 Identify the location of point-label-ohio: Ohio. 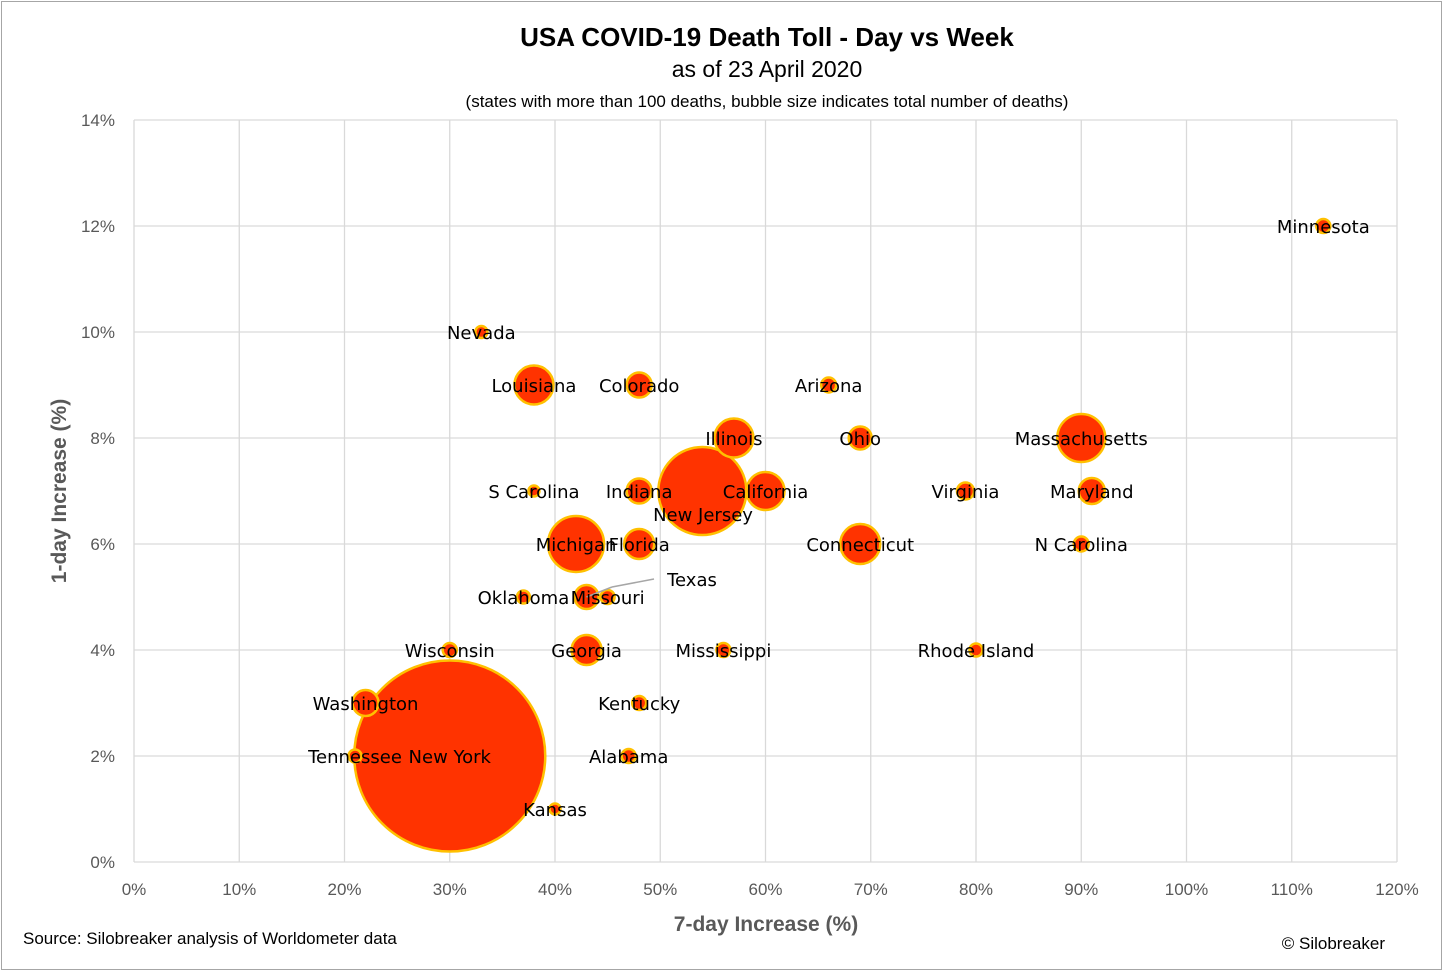
(860, 439).